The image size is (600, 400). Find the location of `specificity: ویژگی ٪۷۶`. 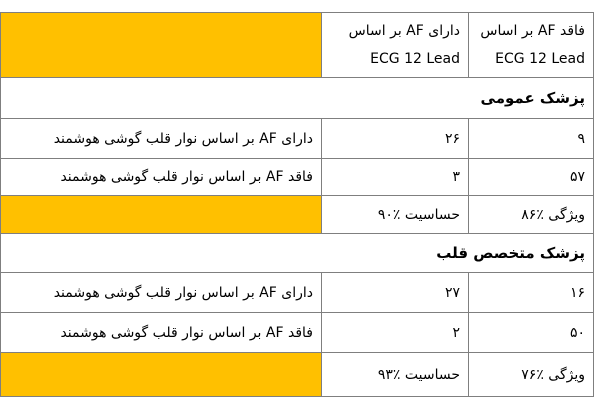

specificity: ویژگی ٪۷۶ is located at coordinates (531, 374).